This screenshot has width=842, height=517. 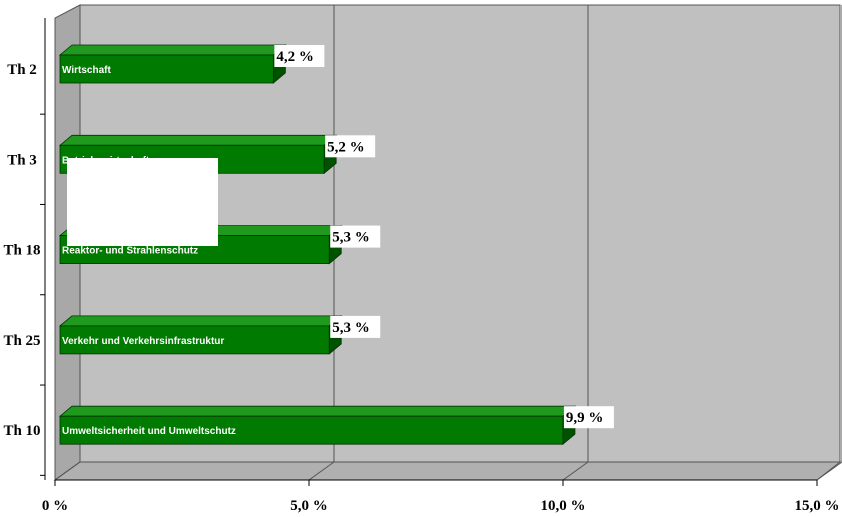 I want to click on y-tick-label: Th 3, so click(x=22, y=160).